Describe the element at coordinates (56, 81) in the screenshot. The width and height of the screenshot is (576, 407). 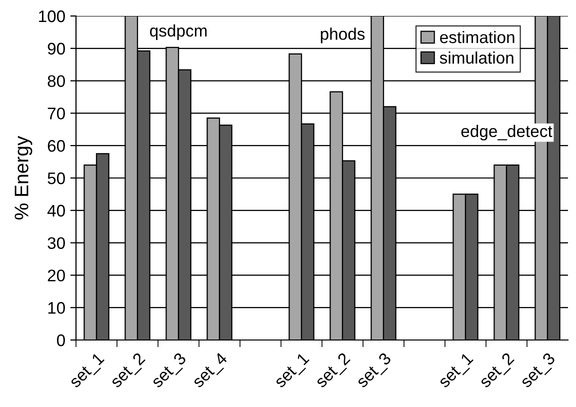
I see `y-tick-label: 80` at that location.